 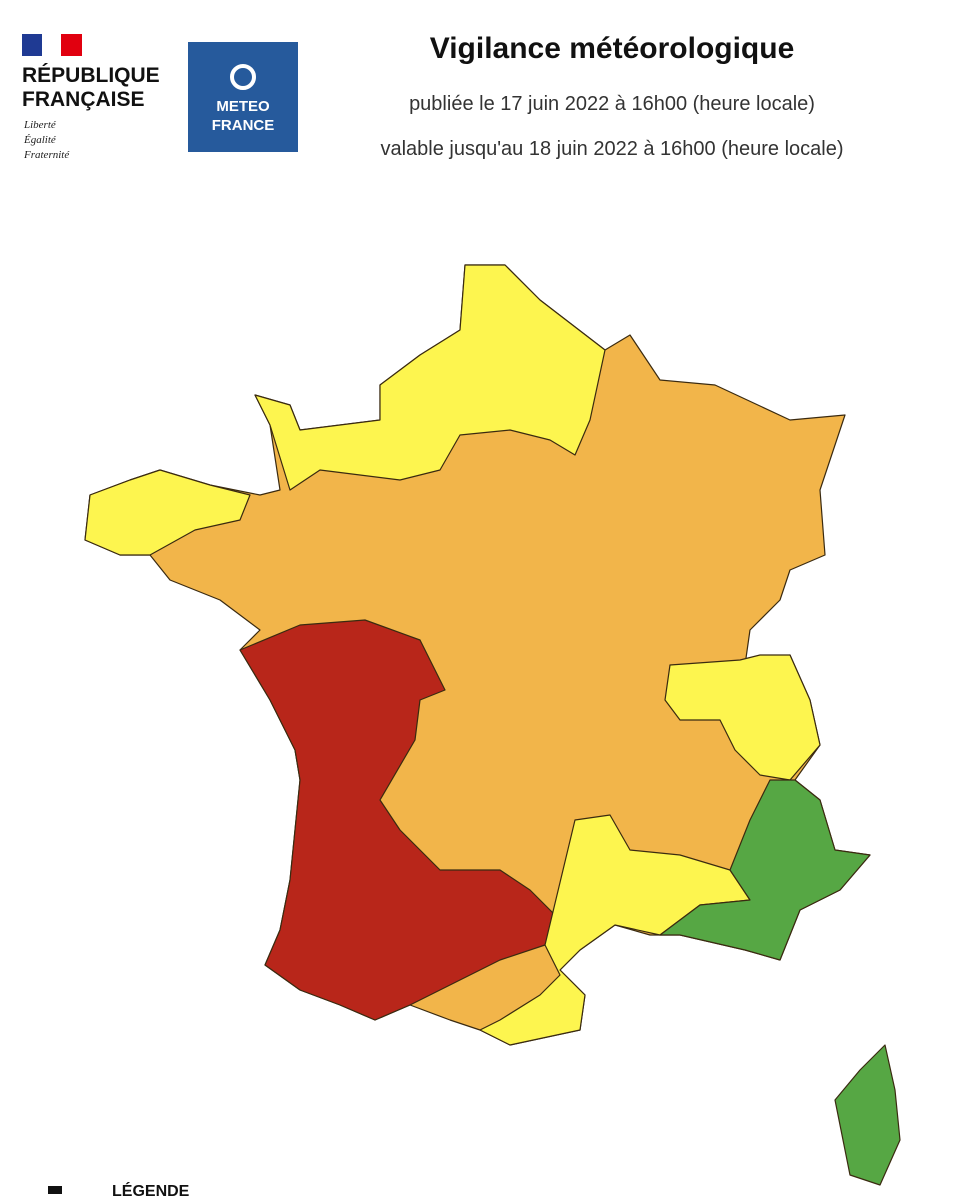 What do you see at coordinates (430, 377) in the screenshot?
I see `region-yellow-north` at bounding box center [430, 377].